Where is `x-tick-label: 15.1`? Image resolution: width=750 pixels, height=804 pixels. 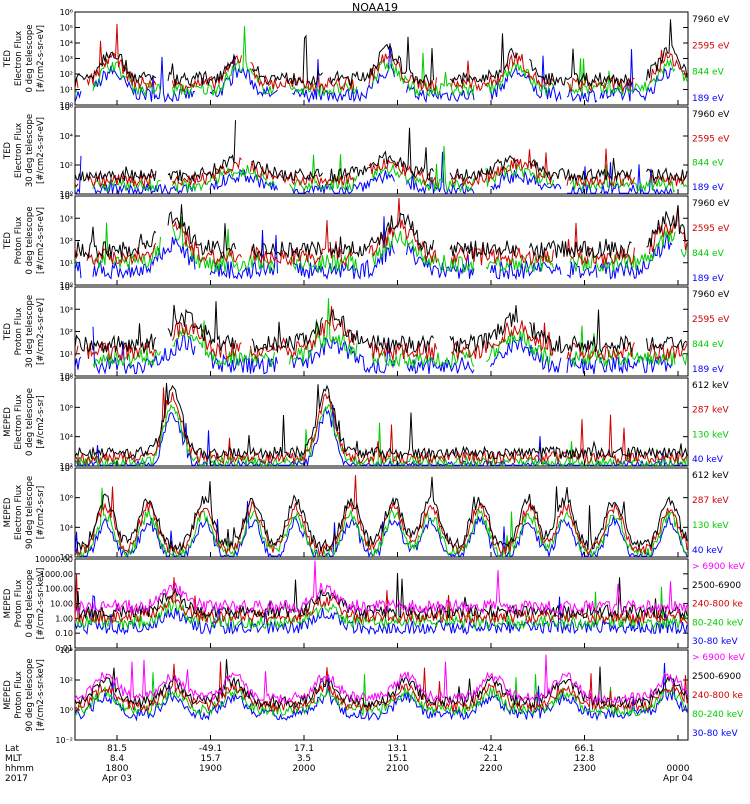 x-tick-label: 15.1 is located at coordinates (397, 759).